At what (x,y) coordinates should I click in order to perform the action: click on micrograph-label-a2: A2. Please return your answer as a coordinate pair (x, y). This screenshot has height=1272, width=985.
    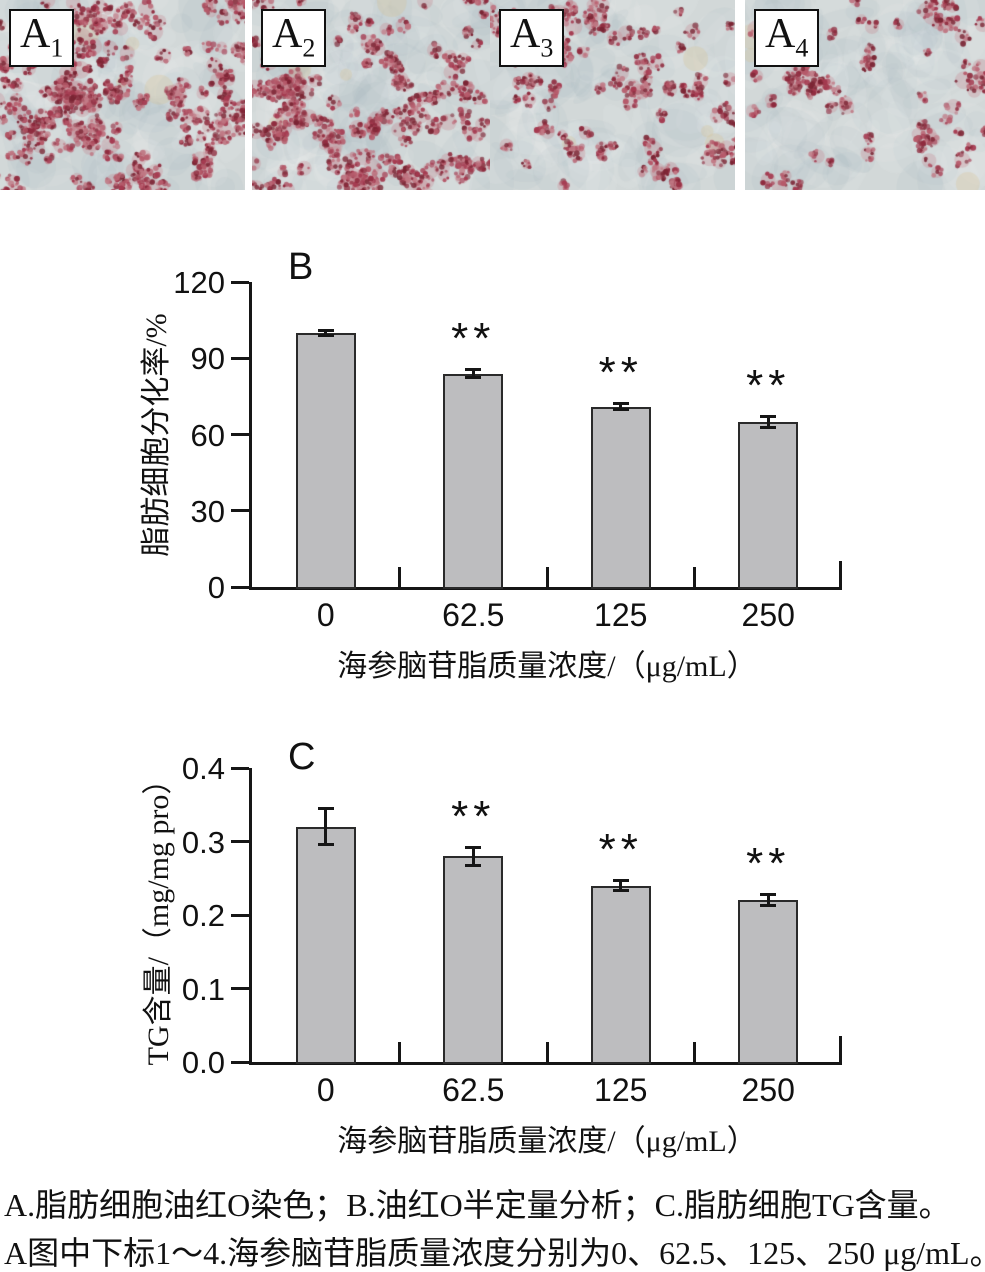
    Looking at the image, I should click on (294, 38).